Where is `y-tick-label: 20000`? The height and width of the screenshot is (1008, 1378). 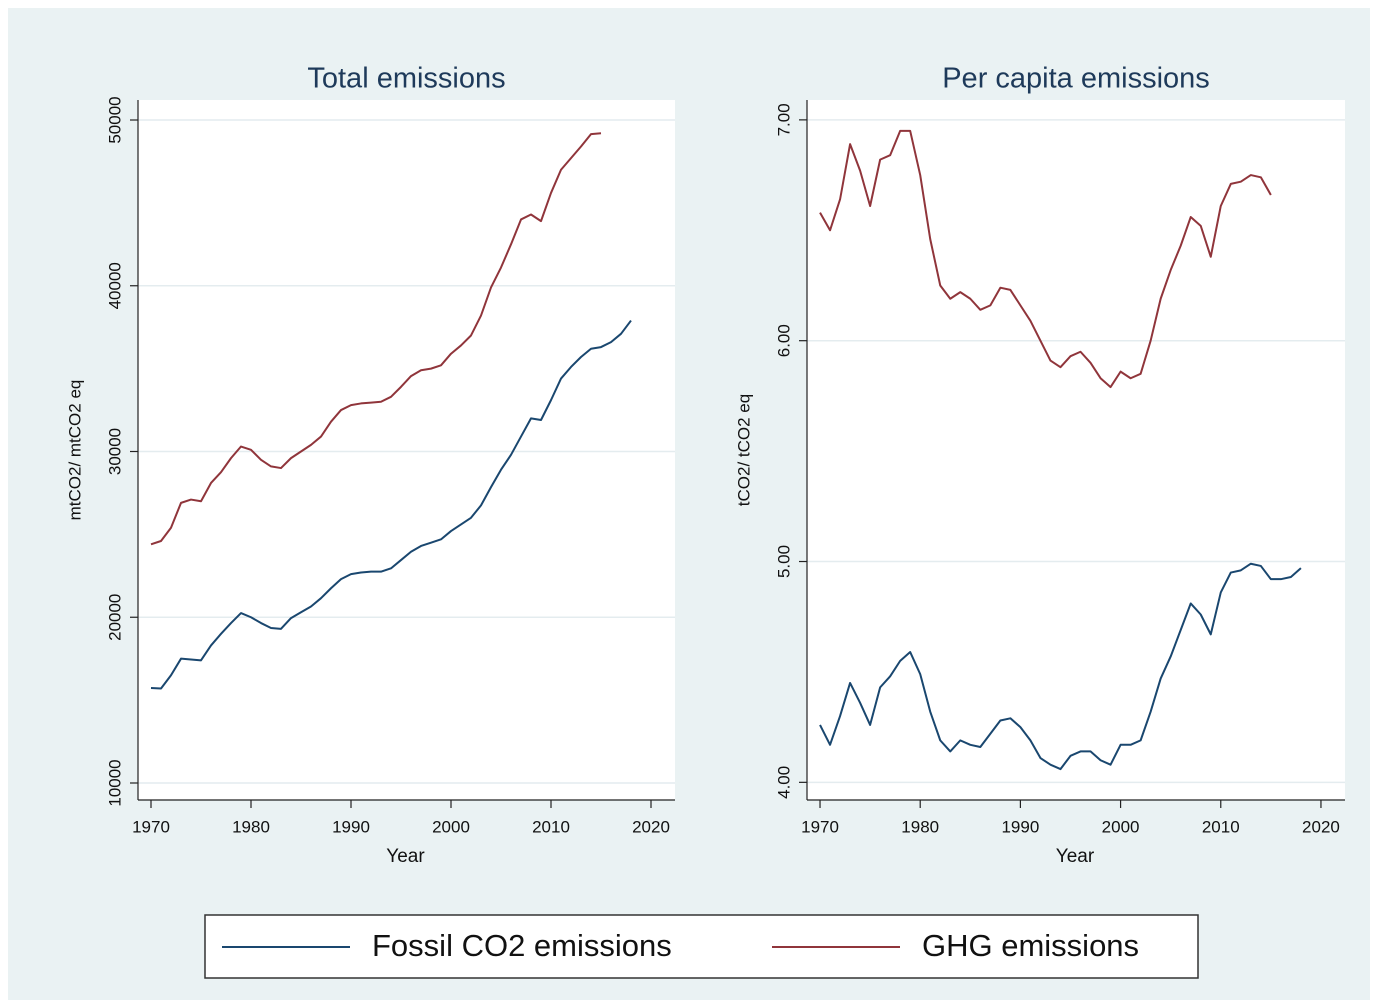
y-tick-label: 20000 is located at coordinates (114, 617).